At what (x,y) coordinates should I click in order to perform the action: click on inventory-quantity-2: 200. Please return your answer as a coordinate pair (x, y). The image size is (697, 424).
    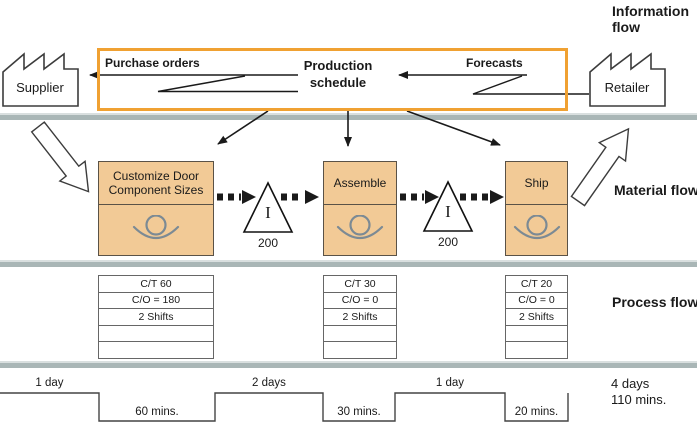
    Looking at the image, I should click on (448, 242).